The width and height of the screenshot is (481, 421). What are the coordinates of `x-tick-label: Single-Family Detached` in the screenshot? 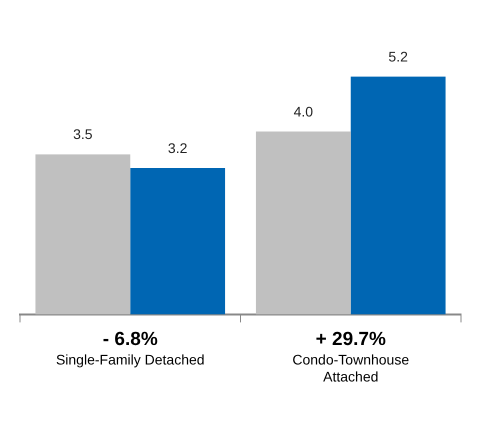 It's located at (130, 360).